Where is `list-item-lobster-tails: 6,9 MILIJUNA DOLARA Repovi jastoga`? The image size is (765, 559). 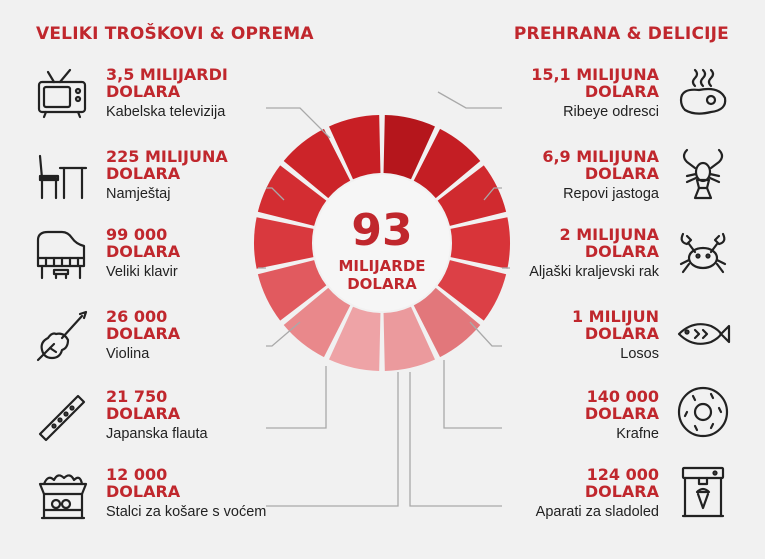 list-item-lobster-tails: 6,9 MILIJUNA DOLARA Repovi jastoga is located at coordinates (549, 175).